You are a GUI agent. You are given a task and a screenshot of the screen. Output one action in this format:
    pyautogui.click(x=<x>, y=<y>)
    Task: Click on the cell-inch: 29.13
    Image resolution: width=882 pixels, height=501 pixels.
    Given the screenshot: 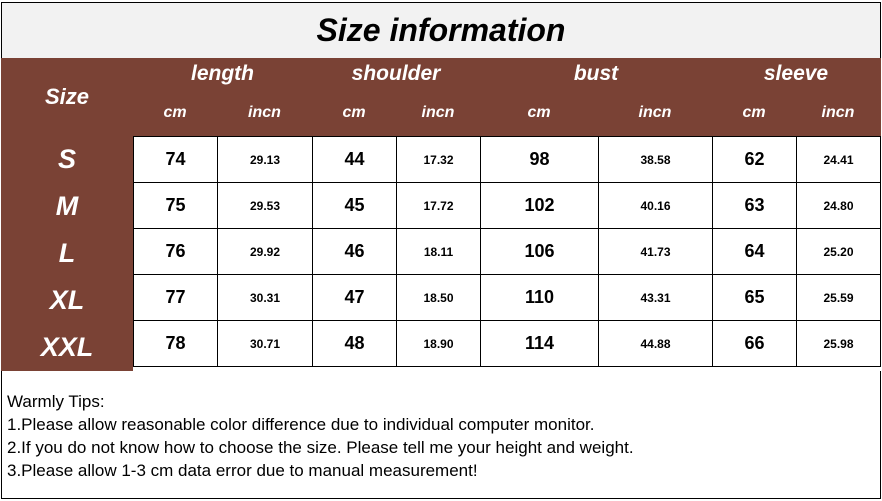 What is the action you would take?
    pyautogui.click(x=265, y=159)
    